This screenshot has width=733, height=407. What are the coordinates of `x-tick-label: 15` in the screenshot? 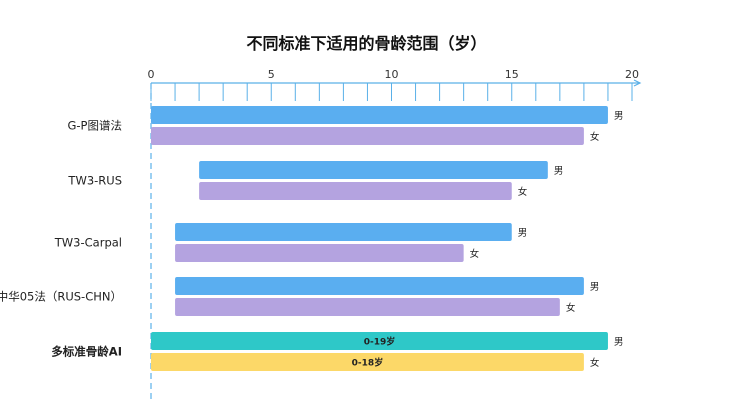 It's located at (512, 74).